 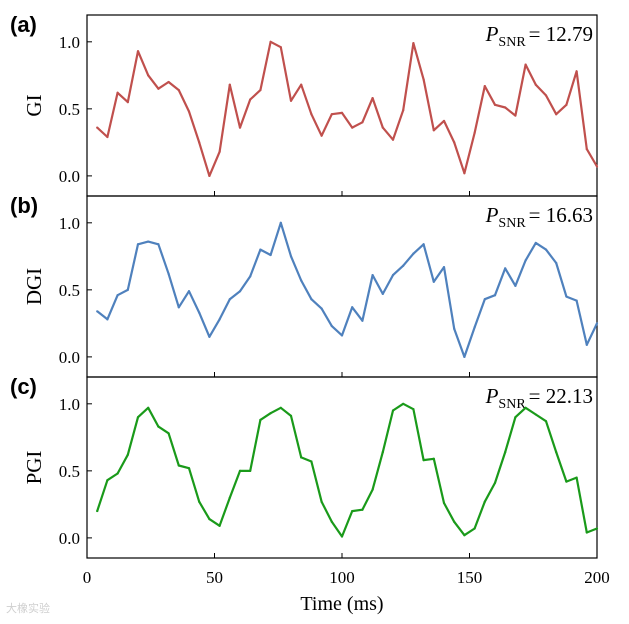 I want to click on snr-annotation: PSNR = 16.63, so click(x=539, y=217).